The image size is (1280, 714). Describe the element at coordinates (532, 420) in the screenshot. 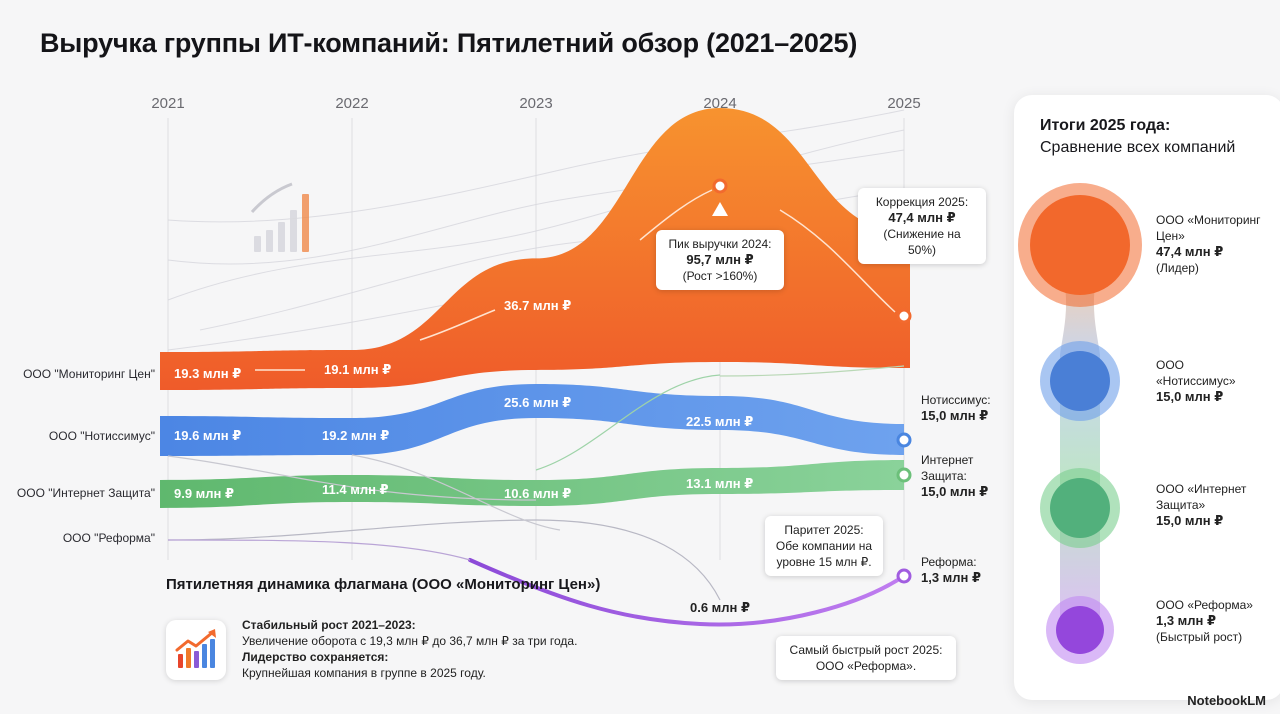

I see `series-band-notissimus` at that location.